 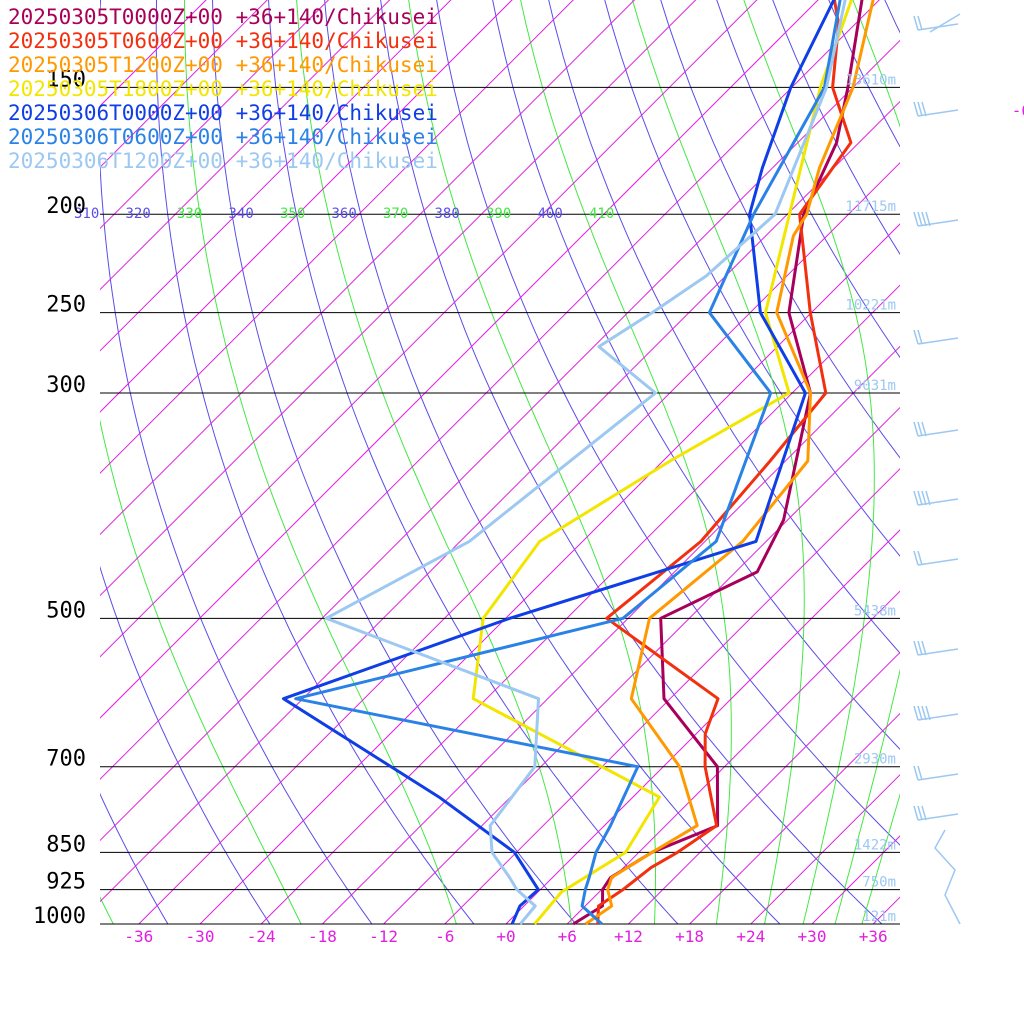 I want to click on x-tick-label: -30, so click(x=200, y=936).